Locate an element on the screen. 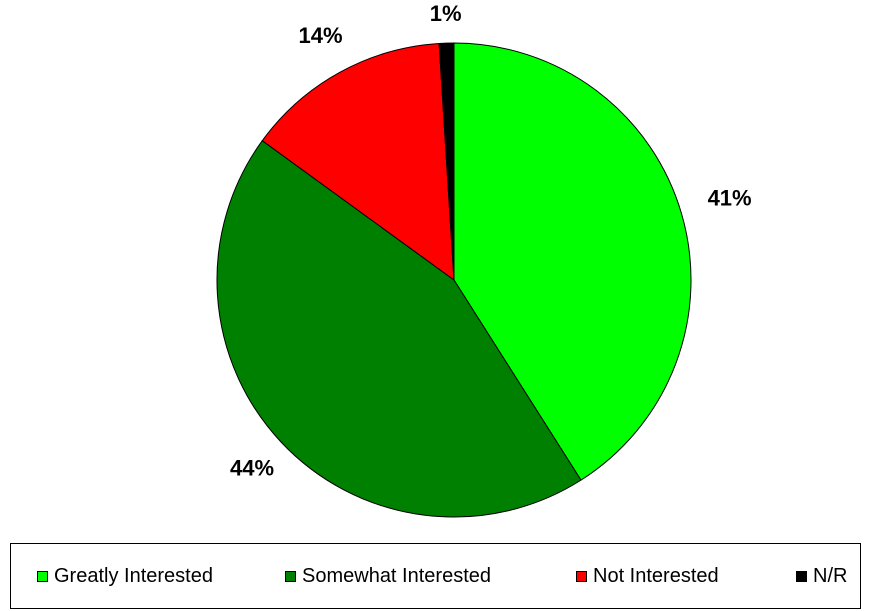  data-label-greatly-interested: 41% is located at coordinates (730, 198).